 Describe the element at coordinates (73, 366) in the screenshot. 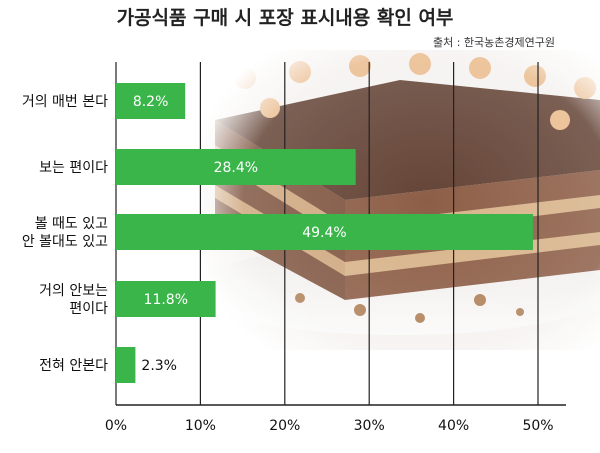

I see `category-label-4-0: 전혀 안본다` at that location.